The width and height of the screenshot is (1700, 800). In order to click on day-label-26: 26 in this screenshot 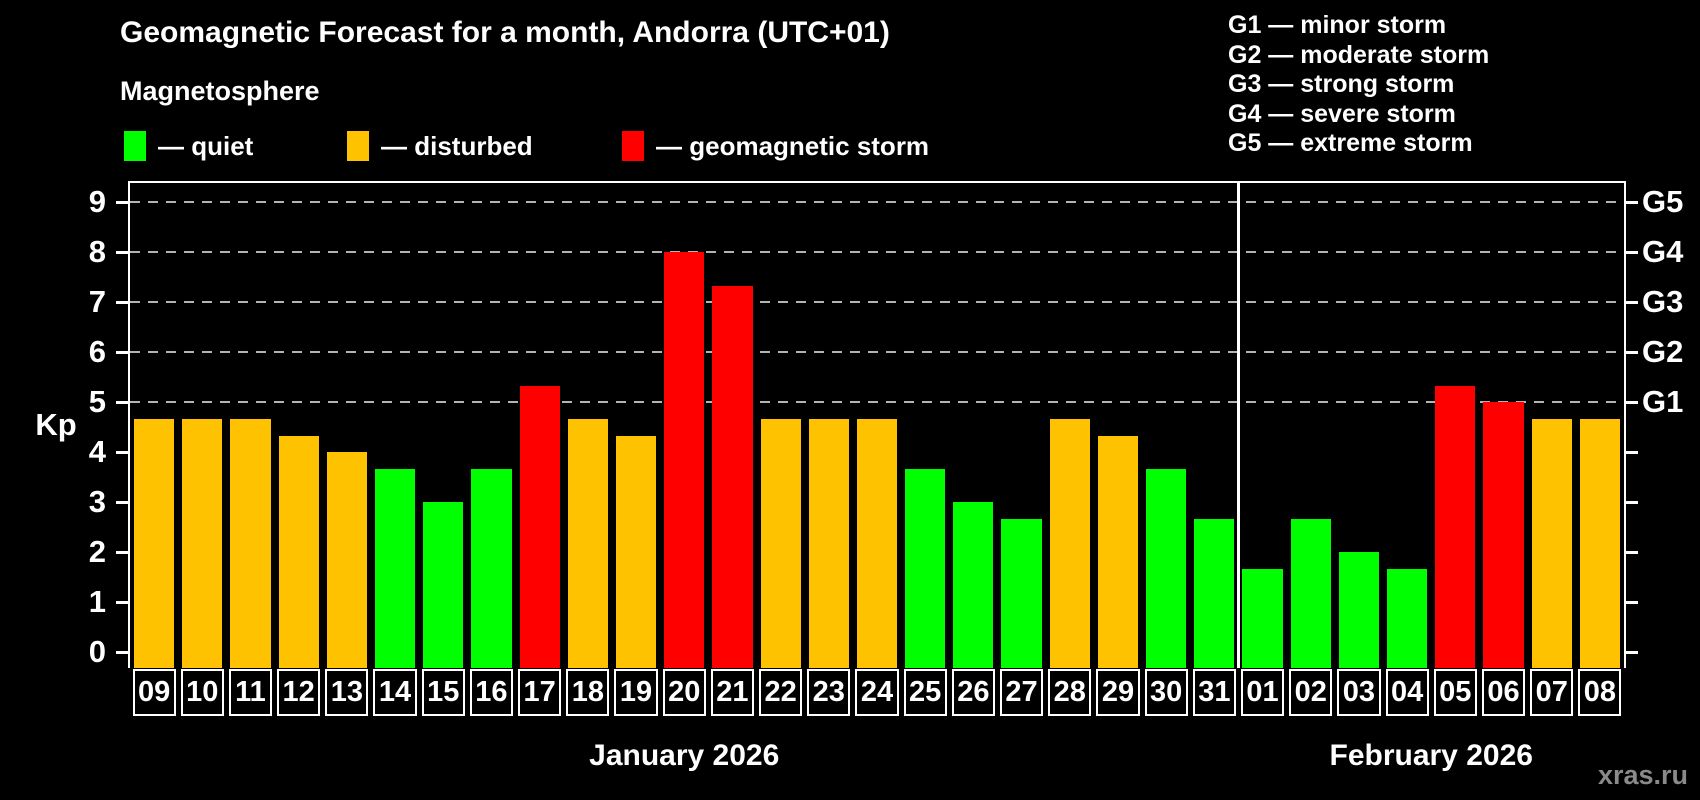, I will do `click(973, 692)`.